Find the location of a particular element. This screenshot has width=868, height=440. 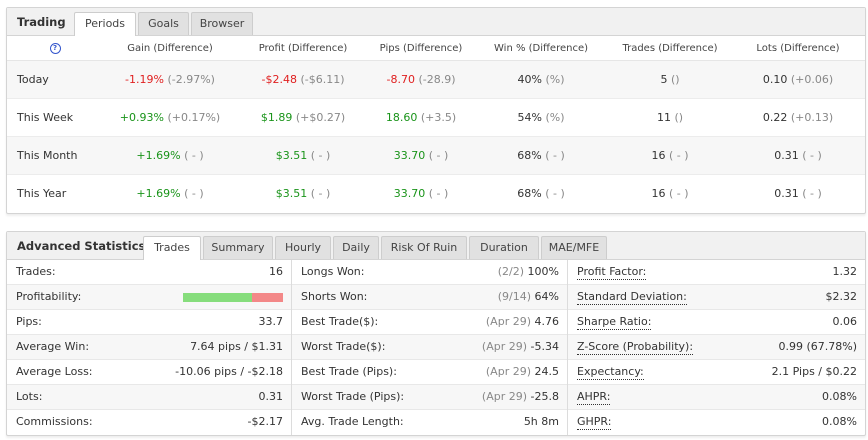

stat-label-link: GHPR: is located at coordinates (594, 422).